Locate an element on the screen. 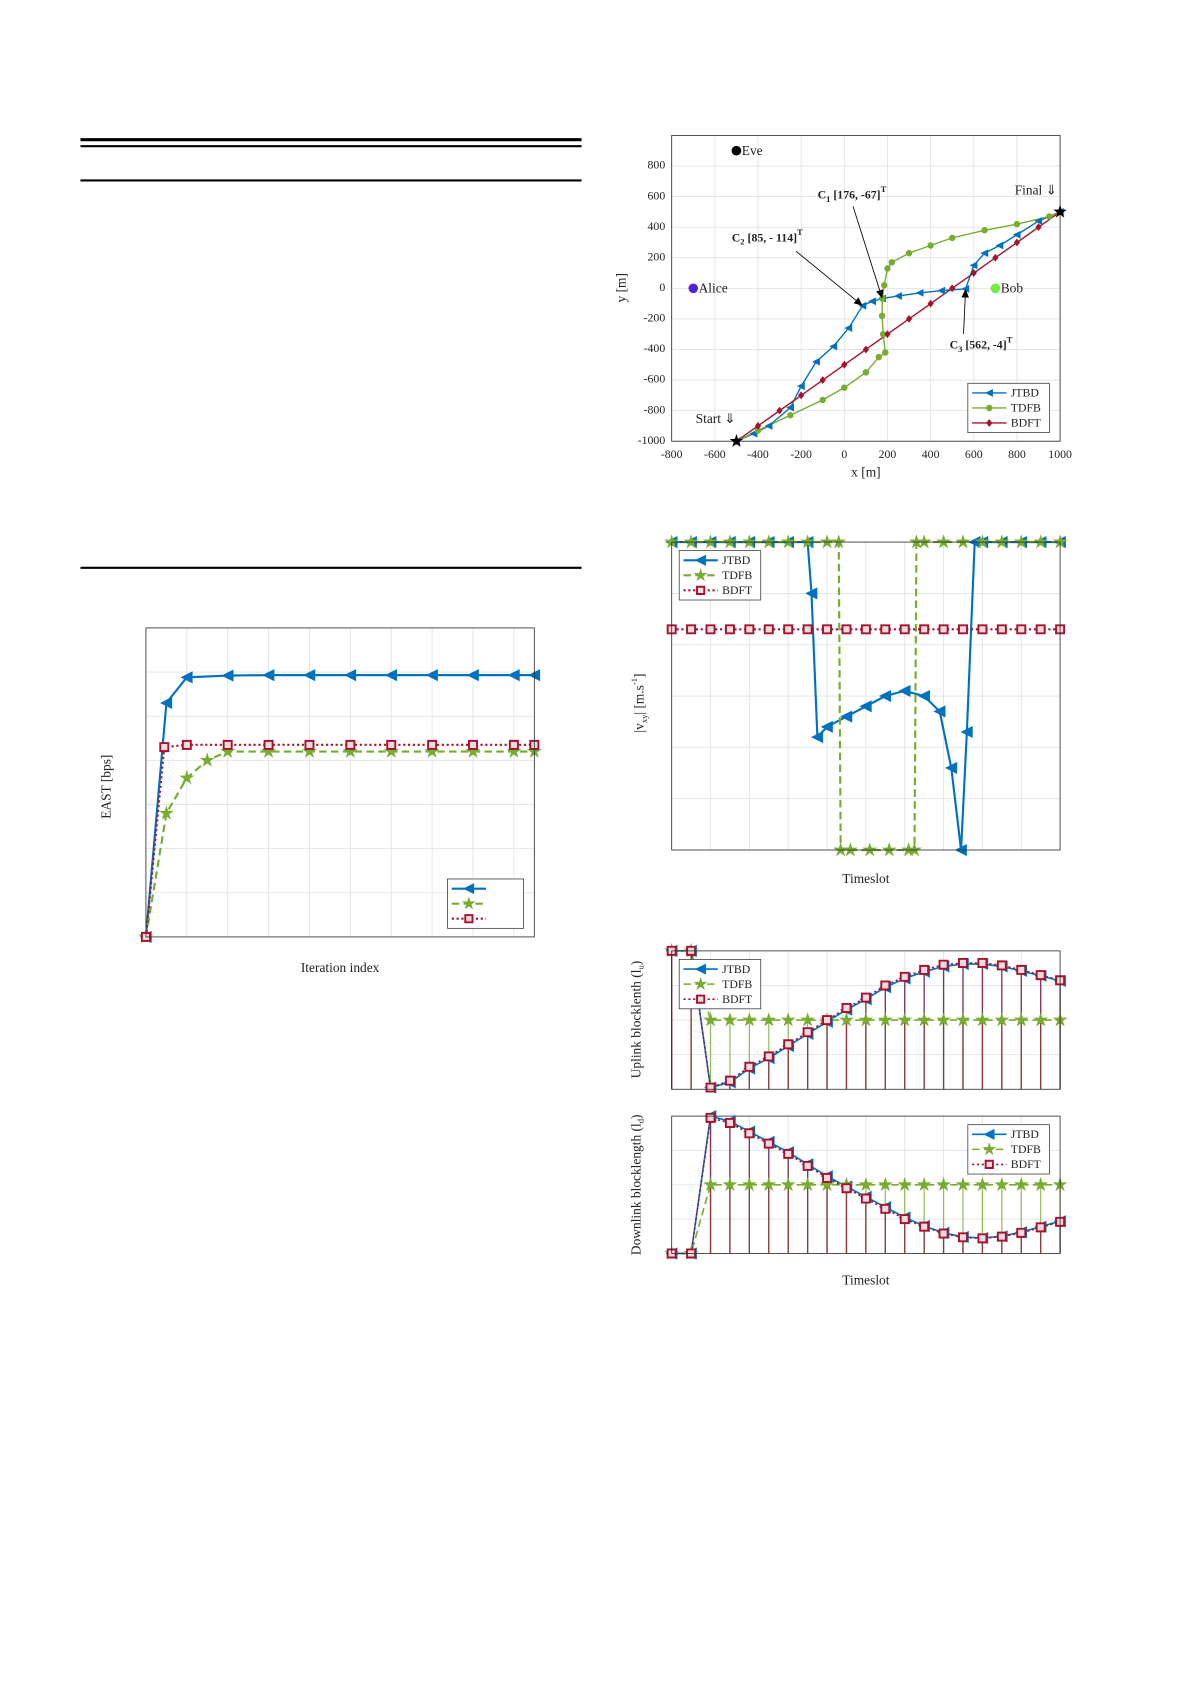 The width and height of the screenshot is (1191, 1685). final-label: Final ⇓ is located at coordinates (1036, 190).